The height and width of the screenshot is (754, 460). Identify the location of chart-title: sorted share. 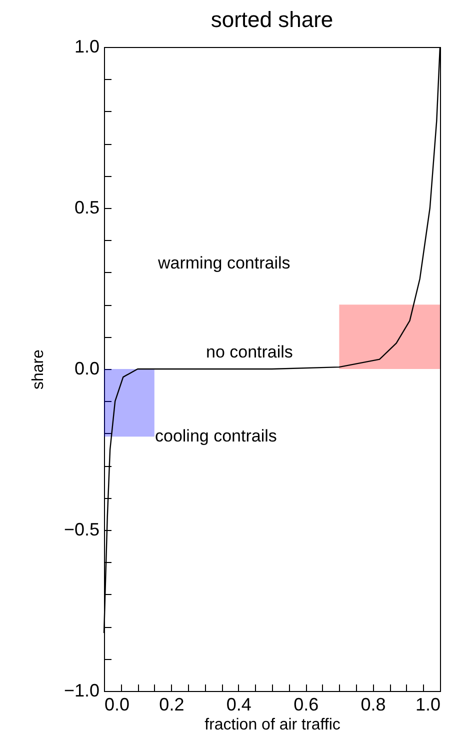
(272, 19).